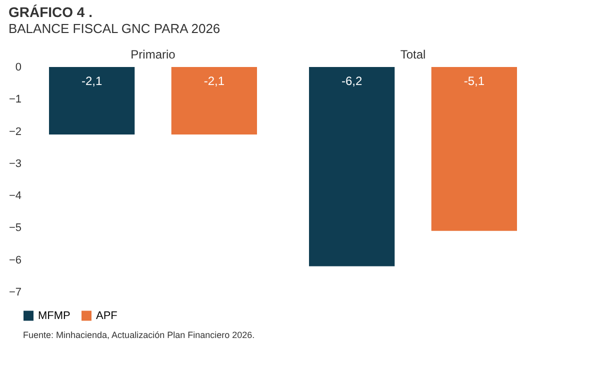 The image size is (601, 372). I want to click on y-tick-label: −7, so click(15, 292).